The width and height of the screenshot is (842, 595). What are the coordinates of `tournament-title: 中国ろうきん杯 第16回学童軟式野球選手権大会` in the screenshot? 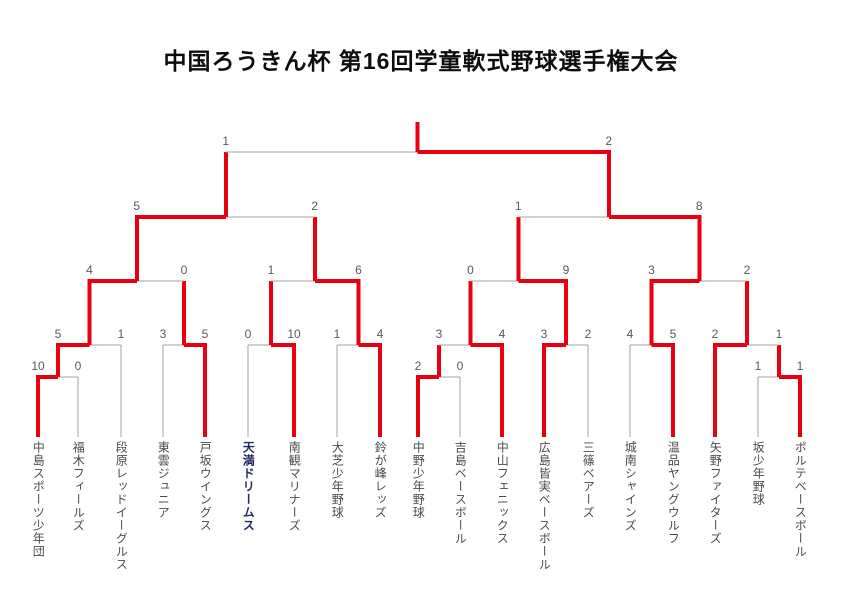 It's located at (421, 61).